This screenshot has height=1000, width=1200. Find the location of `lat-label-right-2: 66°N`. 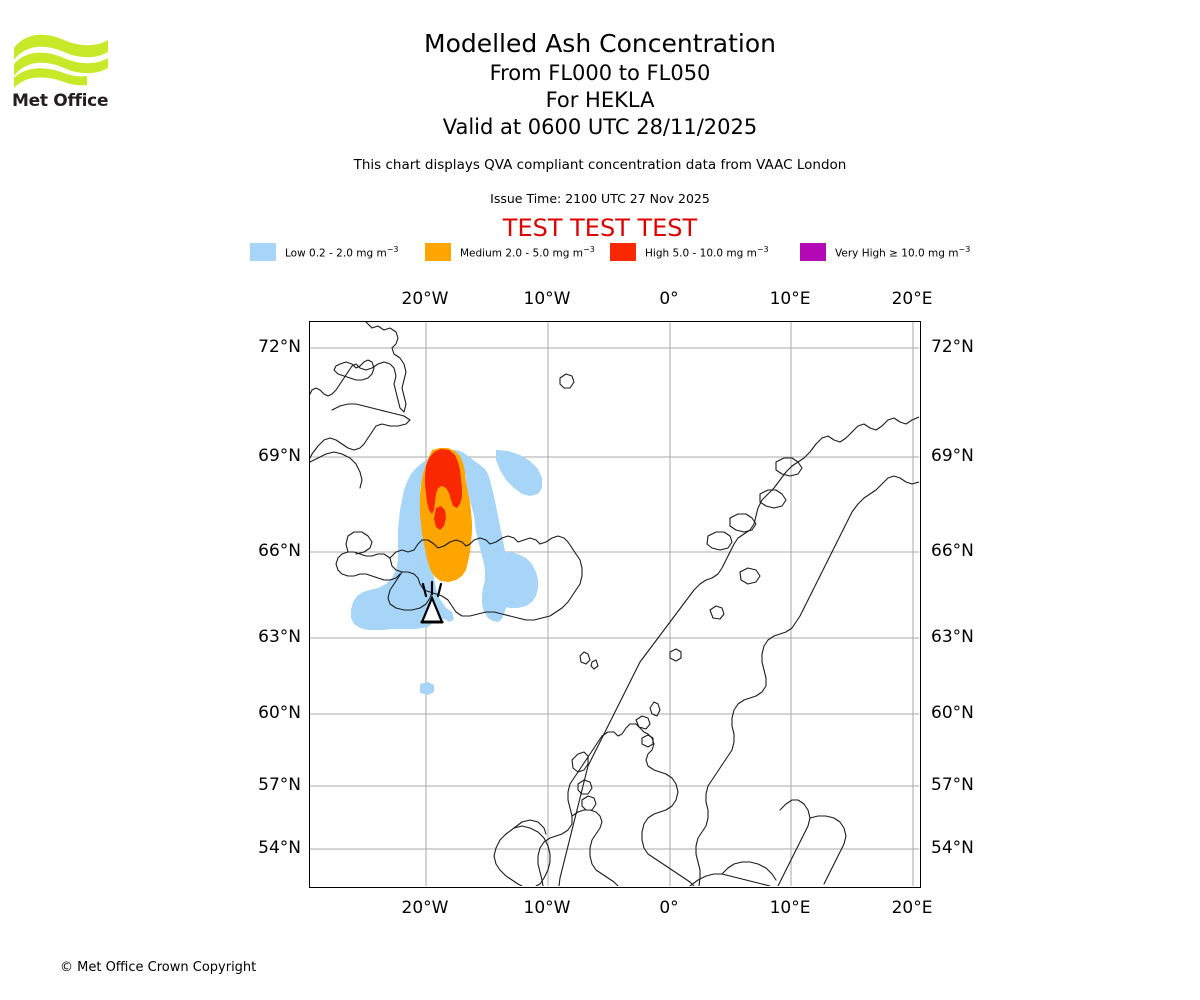

lat-label-right-2: 66°N is located at coordinates (952, 551).